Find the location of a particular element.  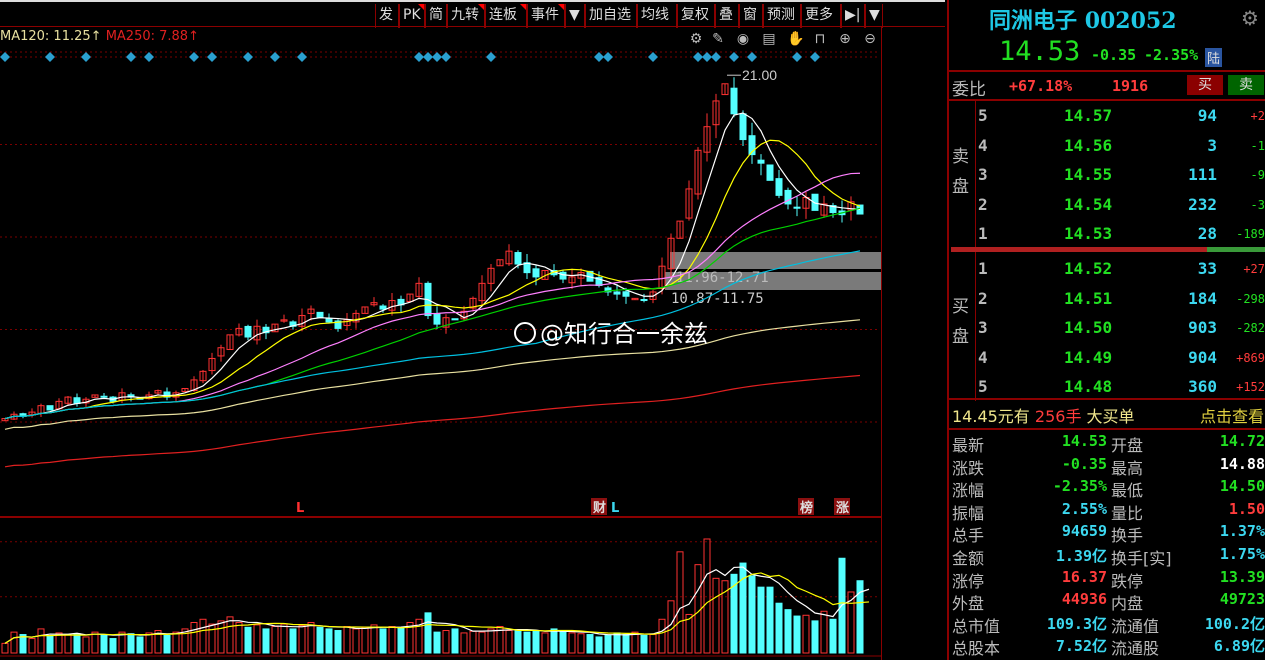

toolbar-button-14: ▶| is located at coordinates (853, 16).